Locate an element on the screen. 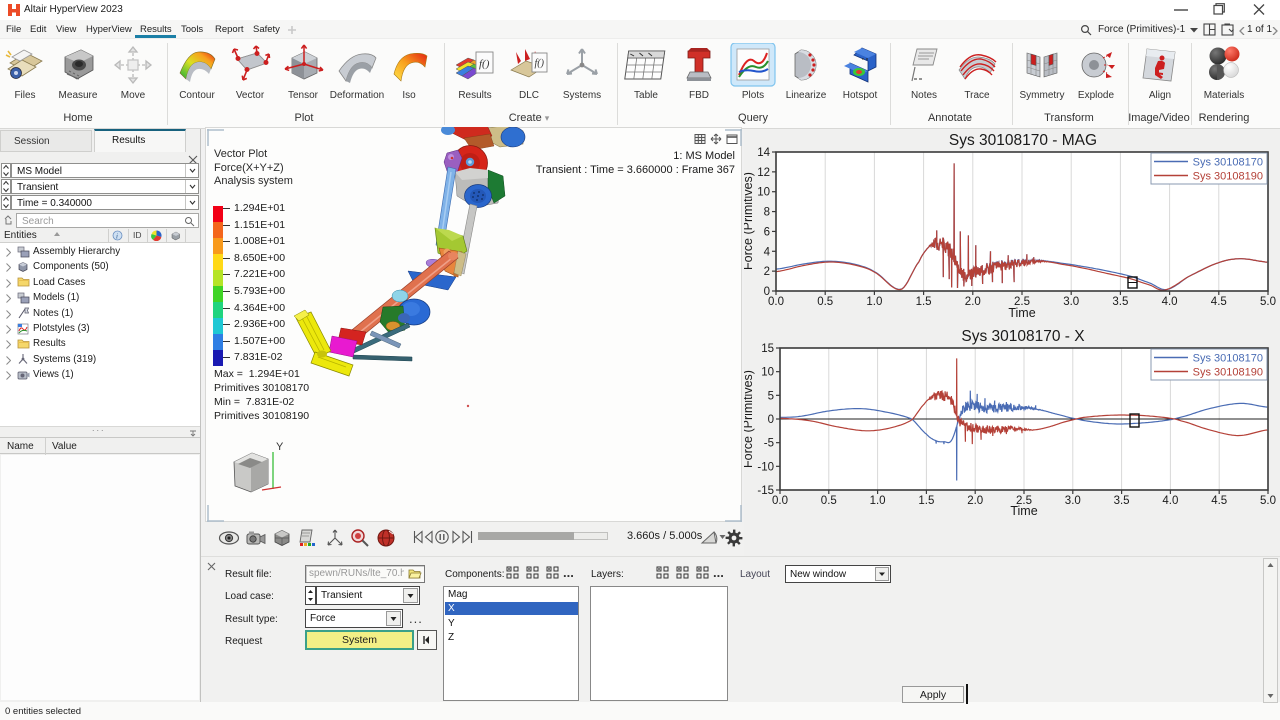 The image size is (1280, 720). svg-text: 12 is located at coordinates (763, 173).